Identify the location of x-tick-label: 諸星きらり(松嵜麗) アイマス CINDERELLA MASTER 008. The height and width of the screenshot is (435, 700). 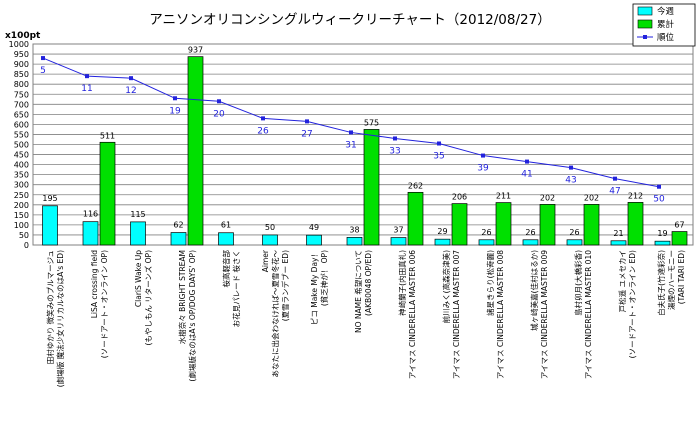
(495, 314).